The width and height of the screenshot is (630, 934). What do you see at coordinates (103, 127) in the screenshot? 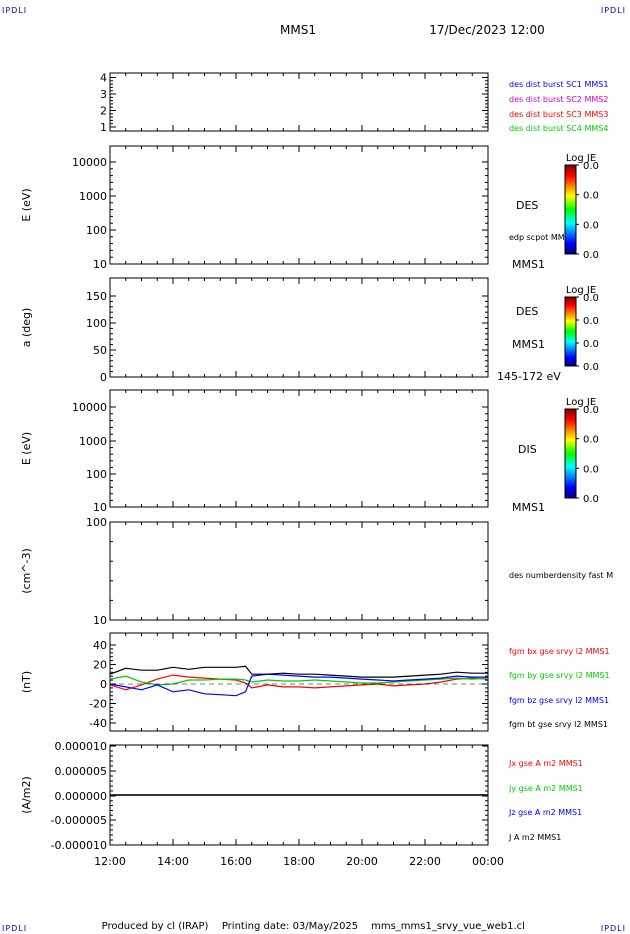
I see `y-tick-label: 1` at bounding box center [103, 127].